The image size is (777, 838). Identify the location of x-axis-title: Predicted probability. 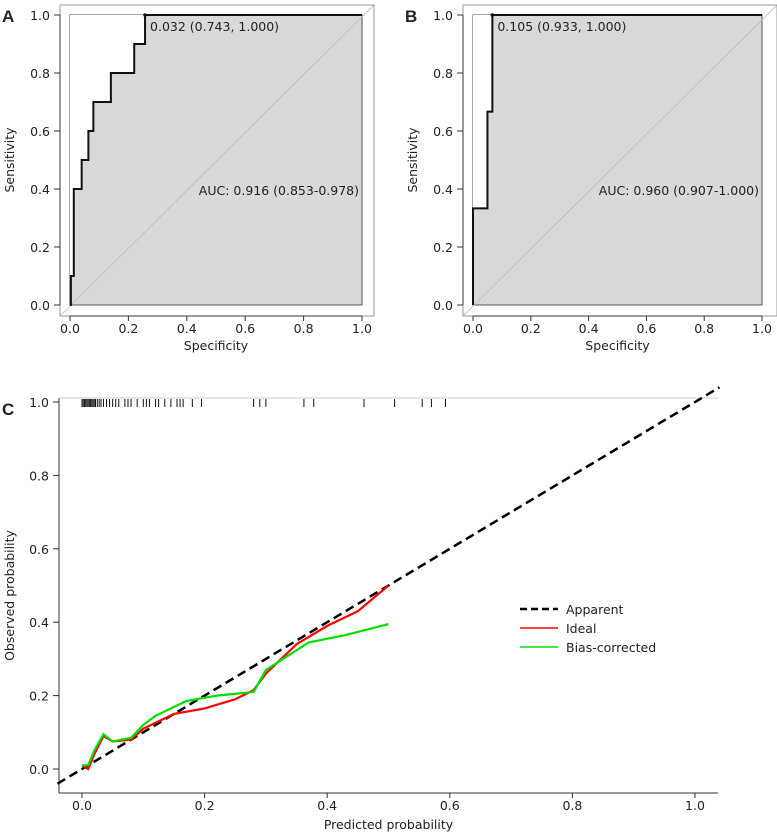
(389, 824).